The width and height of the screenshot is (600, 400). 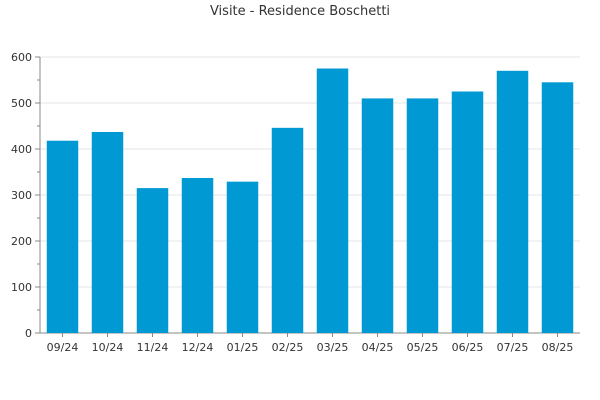 What do you see at coordinates (21, 103) in the screenshot?
I see `y-tick-label: 500` at bounding box center [21, 103].